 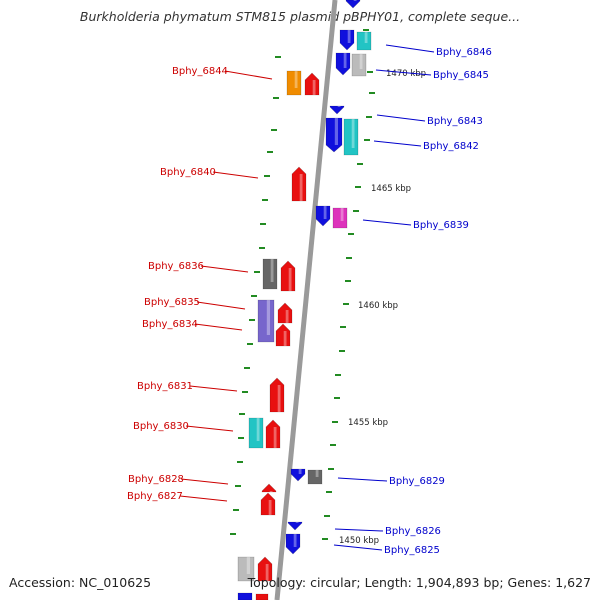 What do you see at coordinates (245, 596) in the screenshot?
I see `gene-bottom-blue` at bounding box center [245, 596].